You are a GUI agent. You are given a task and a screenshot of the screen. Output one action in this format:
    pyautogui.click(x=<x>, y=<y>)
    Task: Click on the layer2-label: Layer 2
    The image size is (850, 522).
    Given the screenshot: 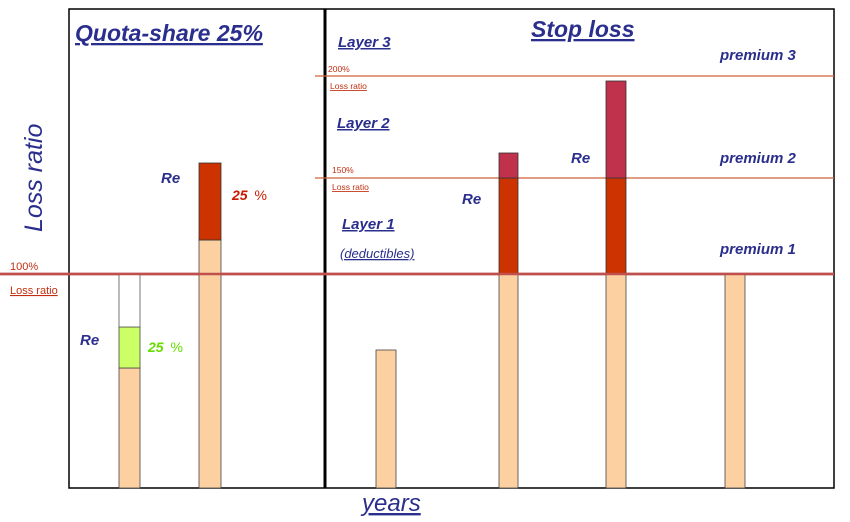 What is the action you would take?
    pyautogui.click(x=363, y=123)
    